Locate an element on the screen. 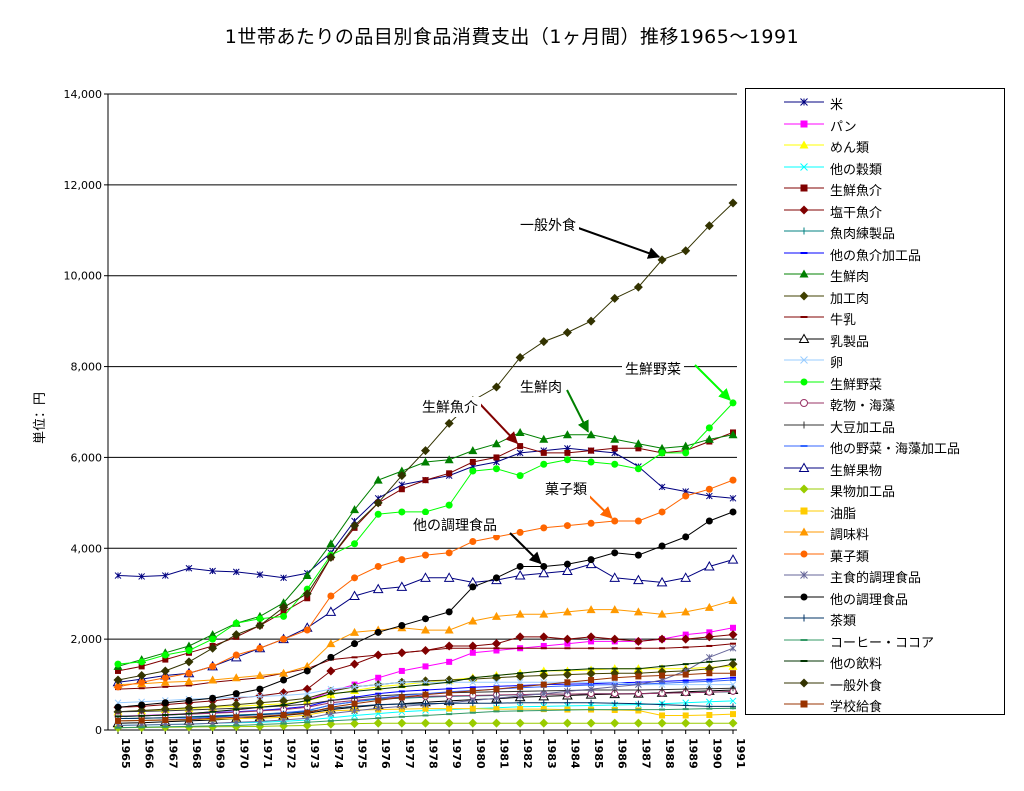  legend-label: 油脂 is located at coordinates (843, 514).